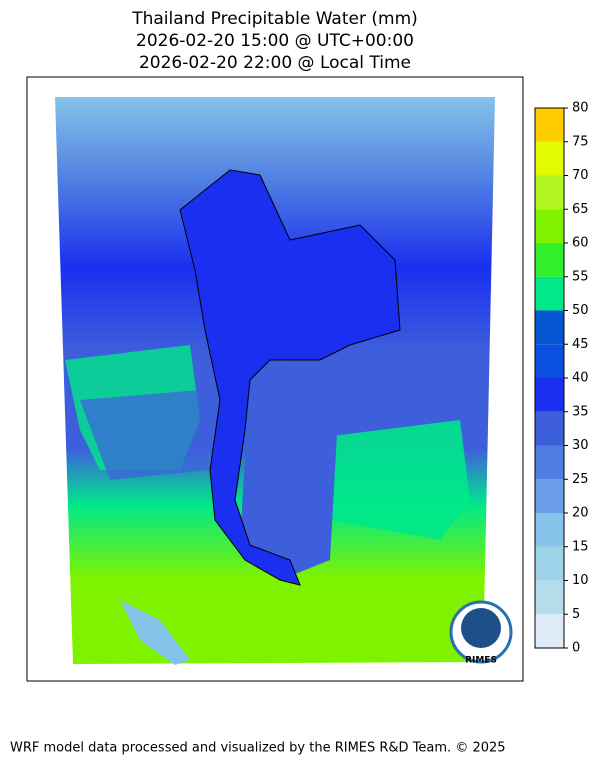 The image size is (599, 765). What do you see at coordinates (580, 310) in the screenshot?
I see `colorbar-tick-label: 50` at bounding box center [580, 310].